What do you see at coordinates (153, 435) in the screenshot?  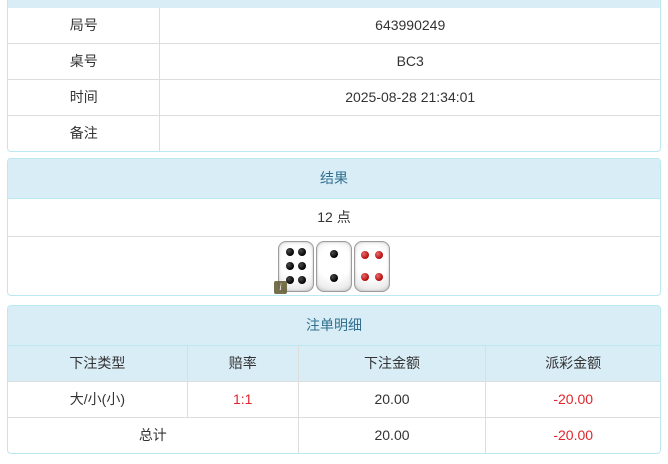 I see `total-label-cell: 总计` at bounding box center [153, 435].